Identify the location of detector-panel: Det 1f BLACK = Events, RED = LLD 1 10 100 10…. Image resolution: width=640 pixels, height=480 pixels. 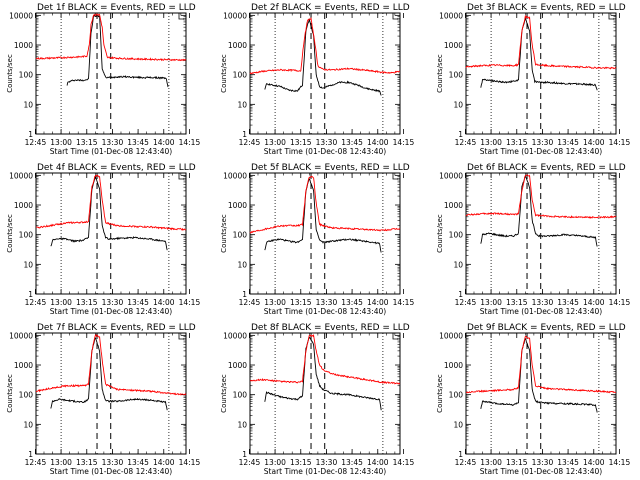
(103, 79).